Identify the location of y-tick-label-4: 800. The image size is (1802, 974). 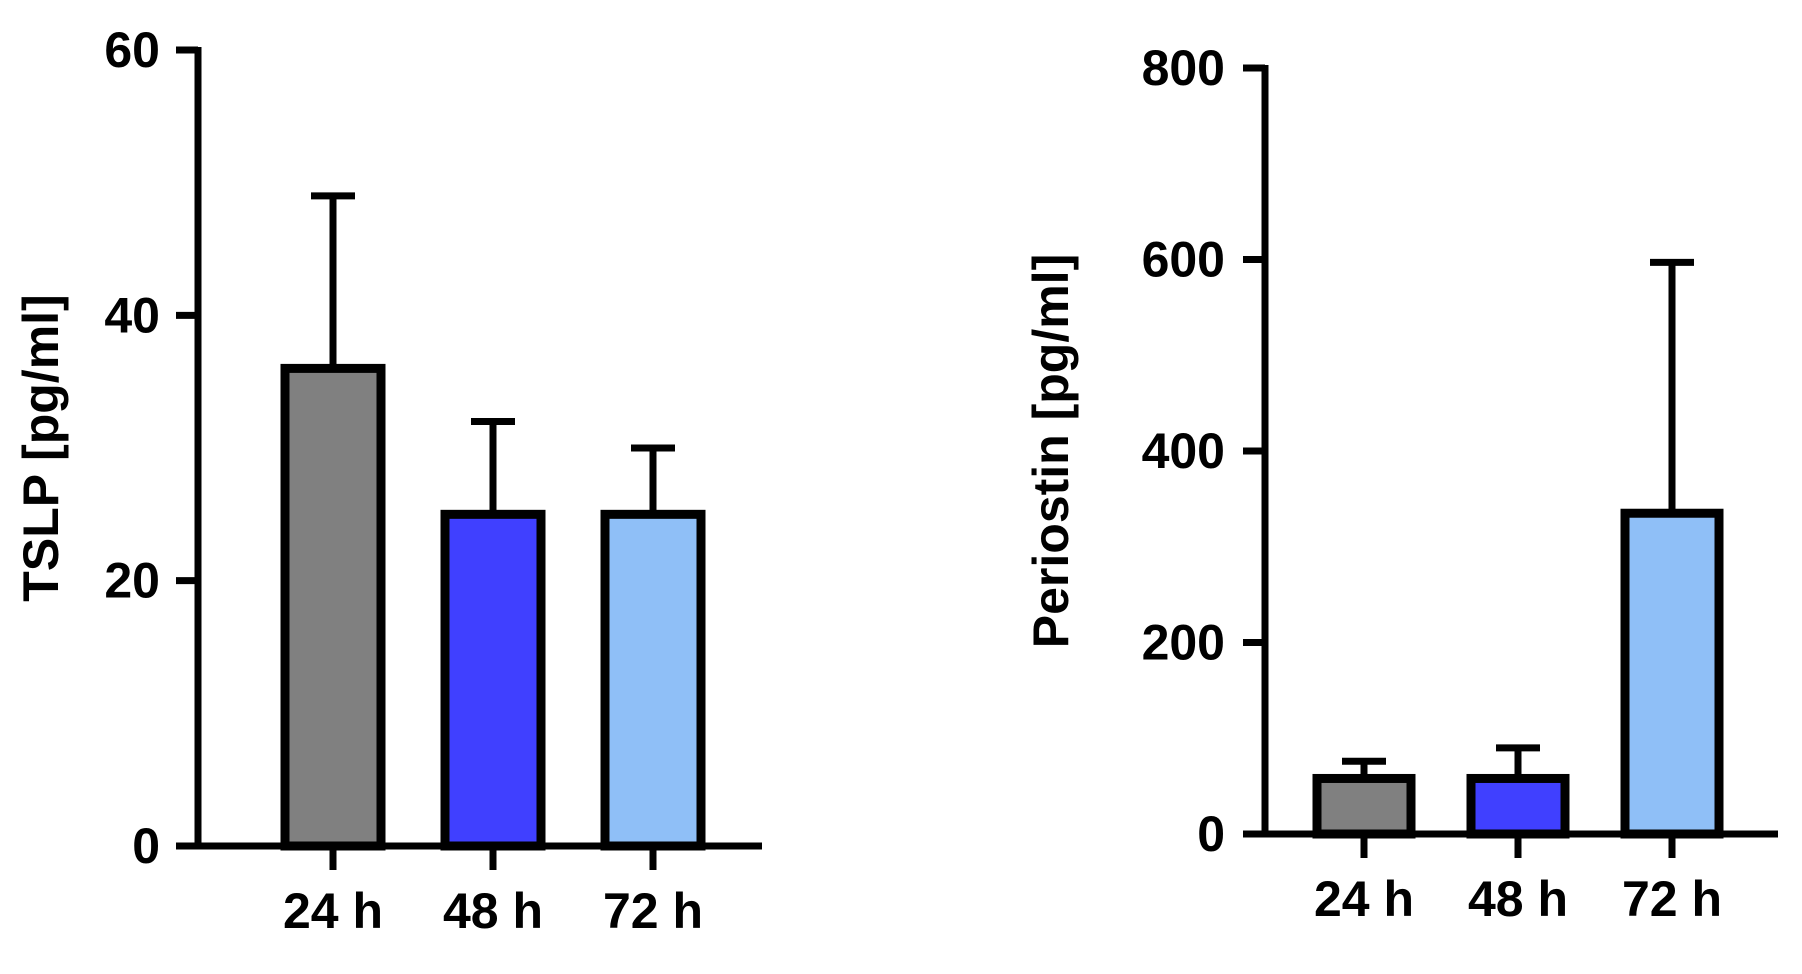
(1183, 68).